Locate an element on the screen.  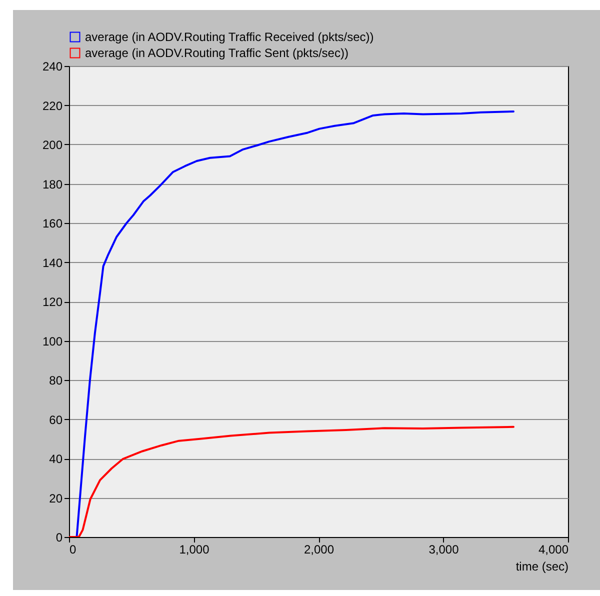
x-axis-title: time (sec) is located at coordinates (542, 567).